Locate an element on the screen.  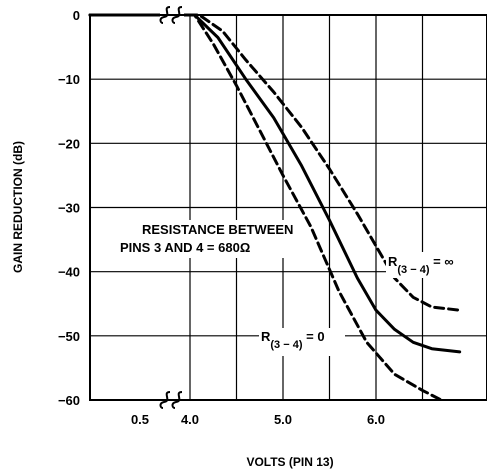
annotation-resistance-line1: RESISTANCE BETWEEN is located at coordinates (217, 229).